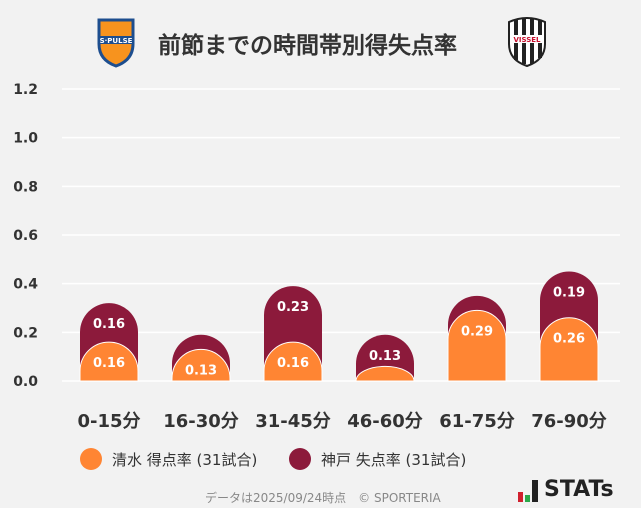 This screenshot has width=641, height=508. I want to click on x-tick-label: 61-75分, so click(477, 421).